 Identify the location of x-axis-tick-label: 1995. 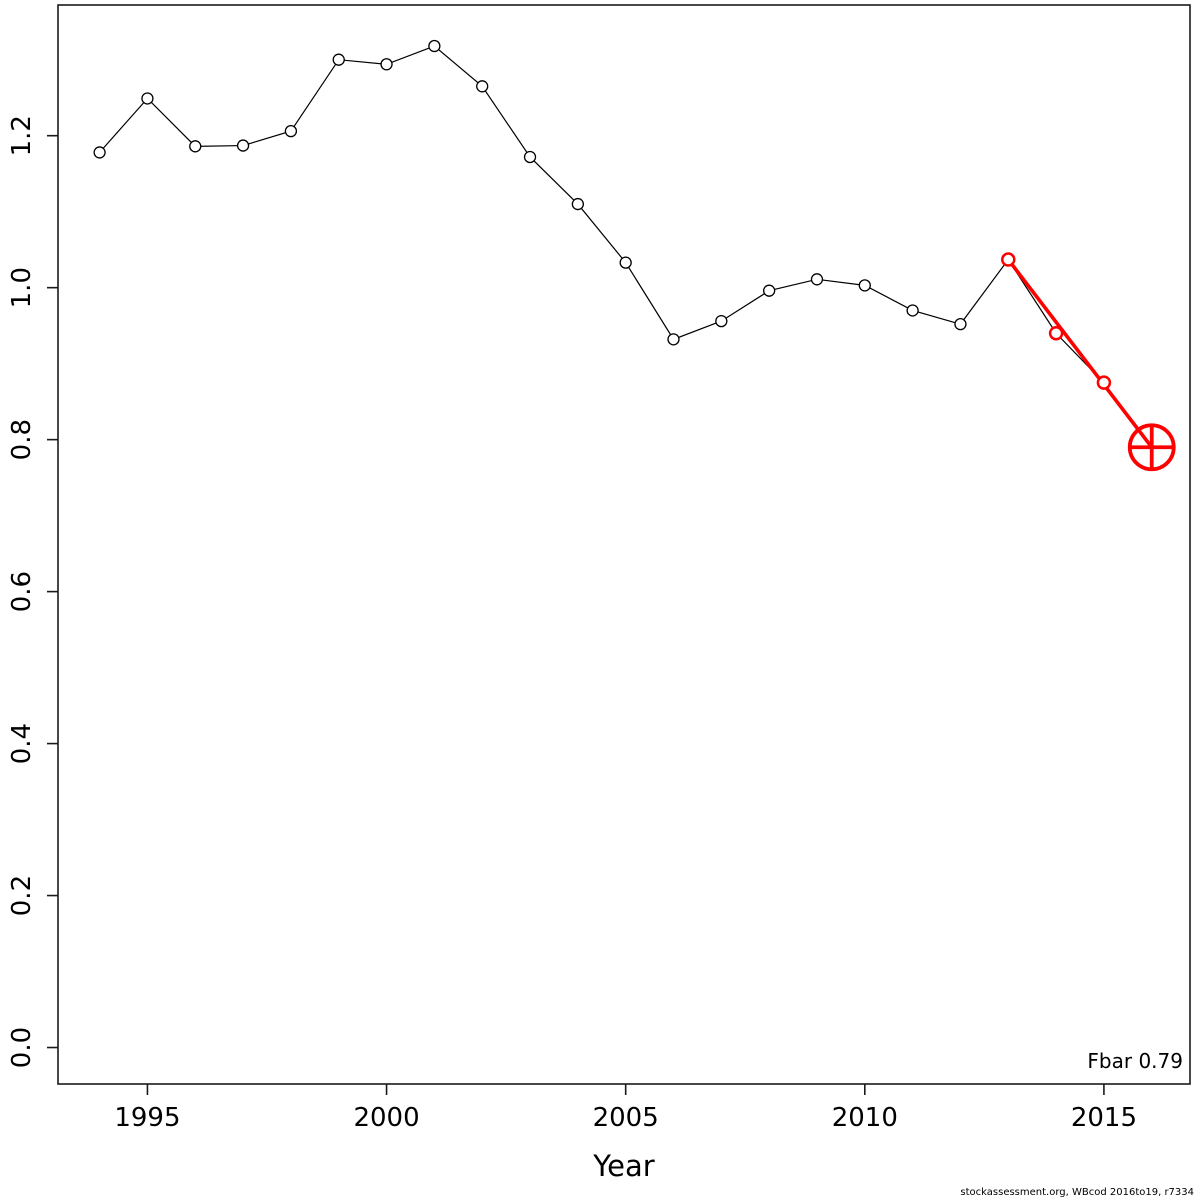
(147, 1118).